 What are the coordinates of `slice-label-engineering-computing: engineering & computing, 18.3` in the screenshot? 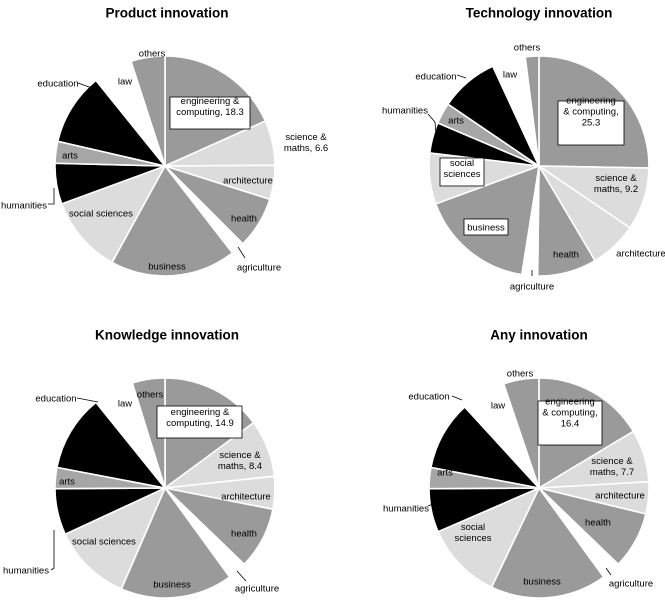 It's located at (210, 113).